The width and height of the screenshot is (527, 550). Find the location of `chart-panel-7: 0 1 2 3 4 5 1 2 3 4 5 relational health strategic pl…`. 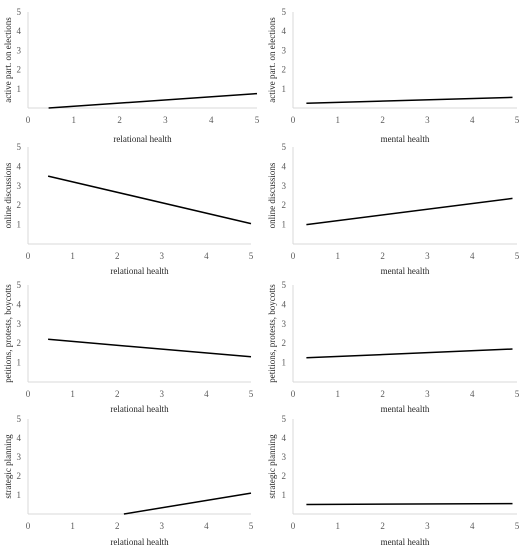

chart-panel-7: 0 1 2 3 4 5 1 2 3 4 5 relational health strategic pl… is located at coordinates (128, 480).